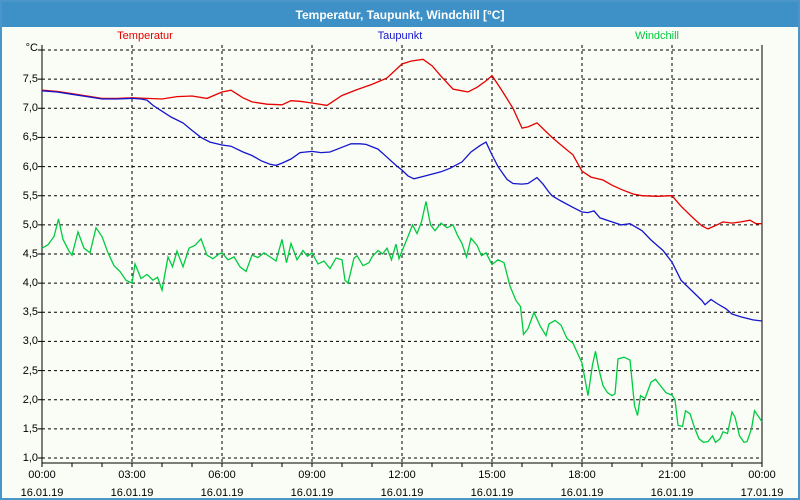 The width and height of the screenshot is (800, 500). I want to click on legend-item-temperatur: Temperatur, so click(145, 36).